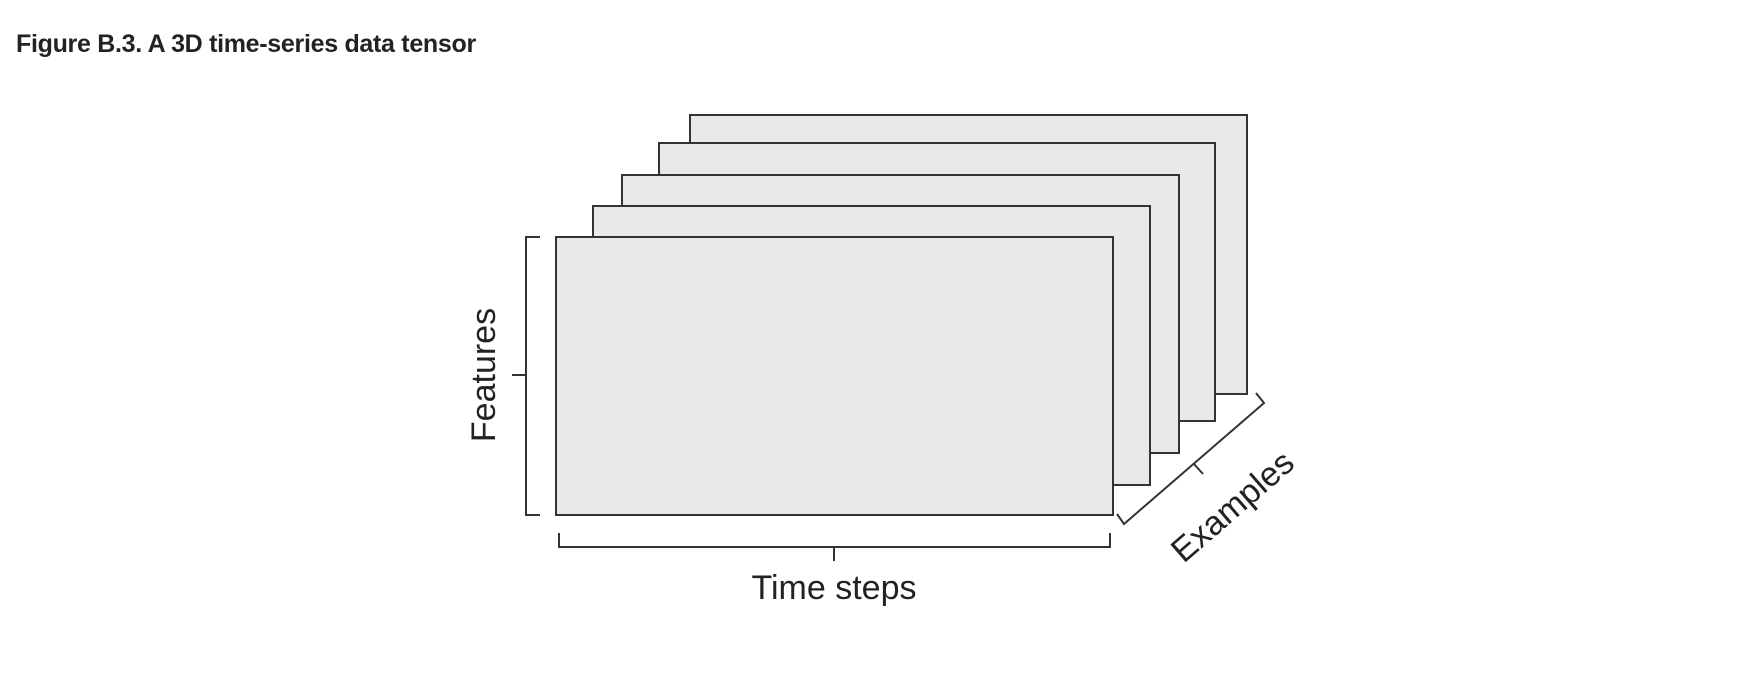  What do you see at coordinates (484, 375) in the screenshot?
I see `features-label: Features` at bounding box center [484, 375].